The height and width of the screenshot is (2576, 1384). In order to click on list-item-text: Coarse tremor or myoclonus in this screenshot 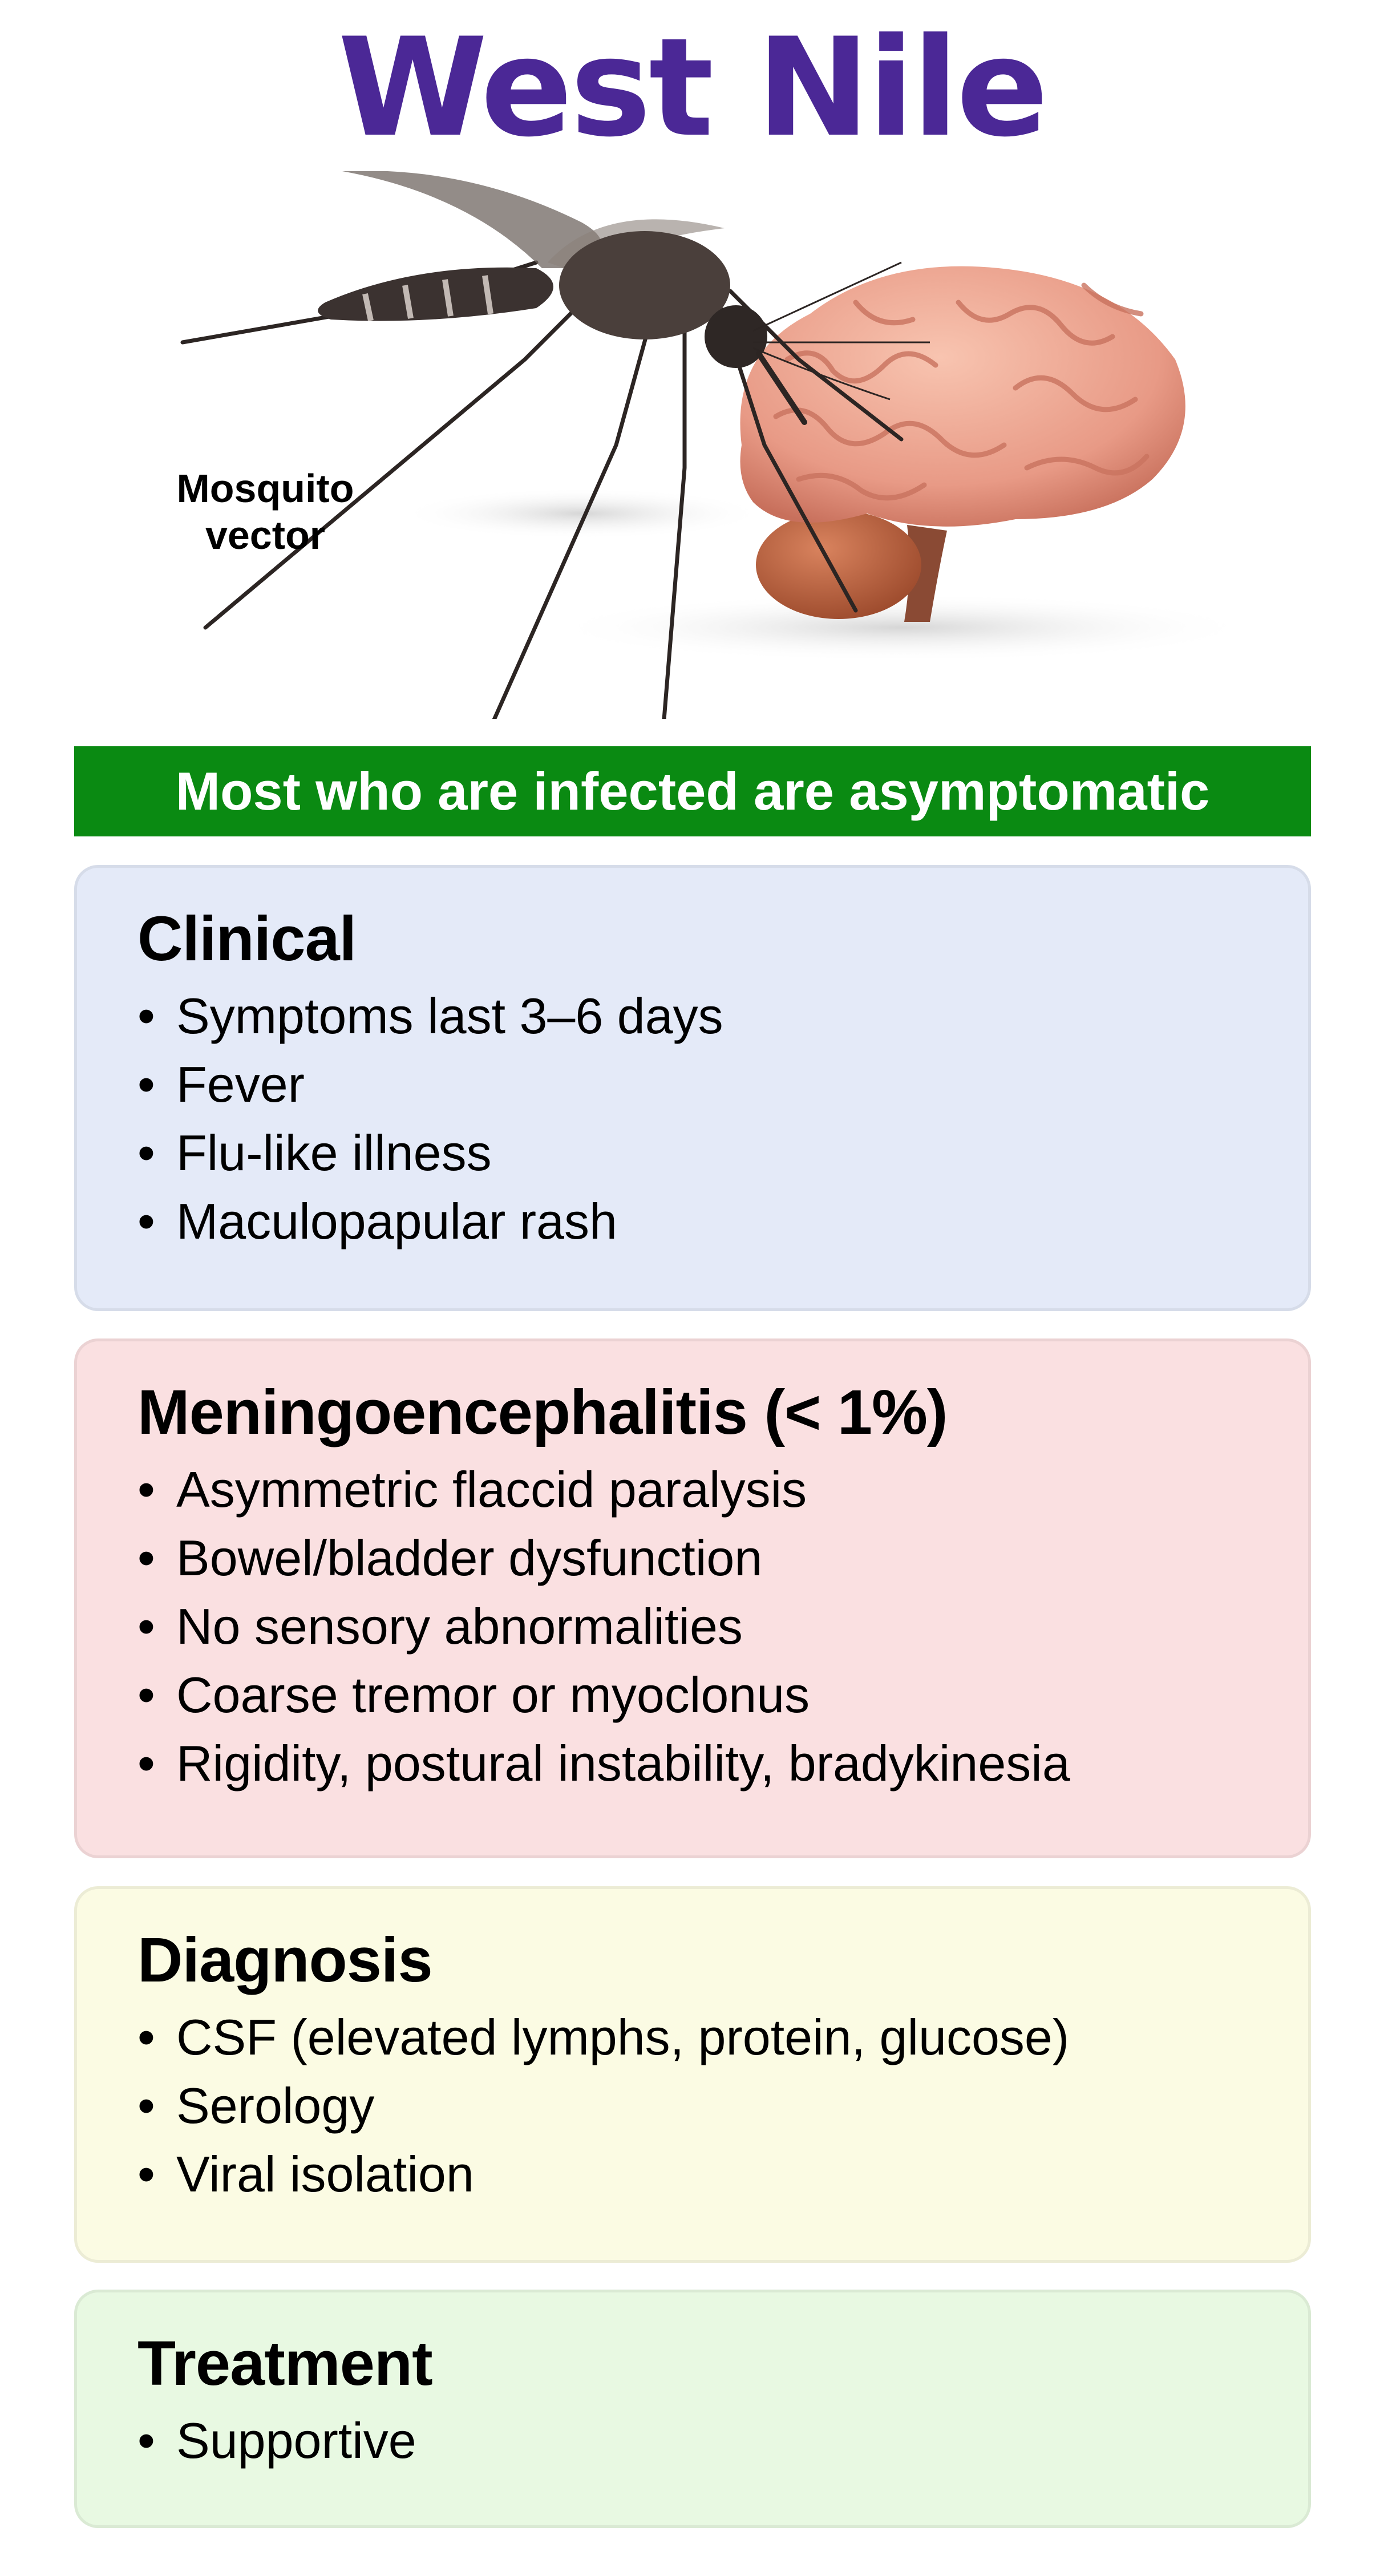, I will do `click(493, 1695)`.